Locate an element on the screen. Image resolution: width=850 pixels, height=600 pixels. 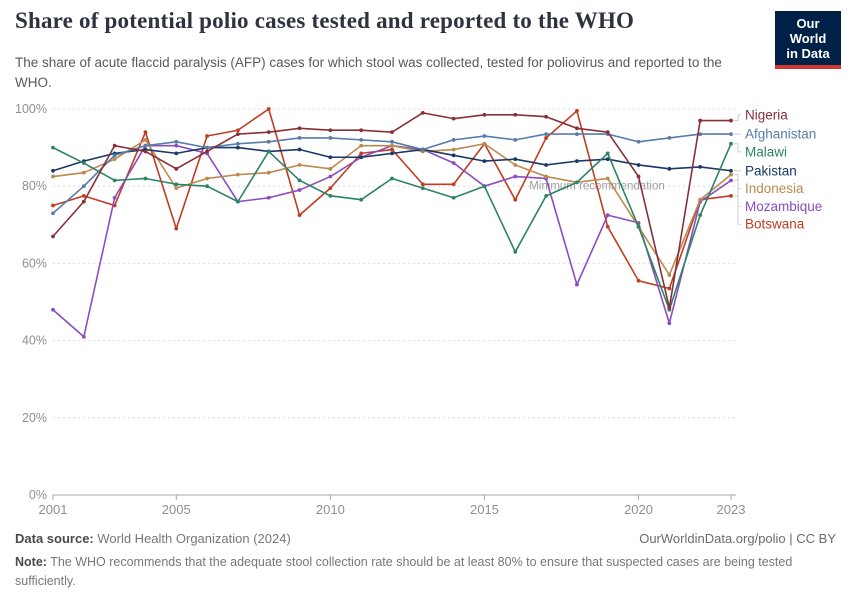
legend-label-botswana: Botswana is located at coordinates (775, 224).